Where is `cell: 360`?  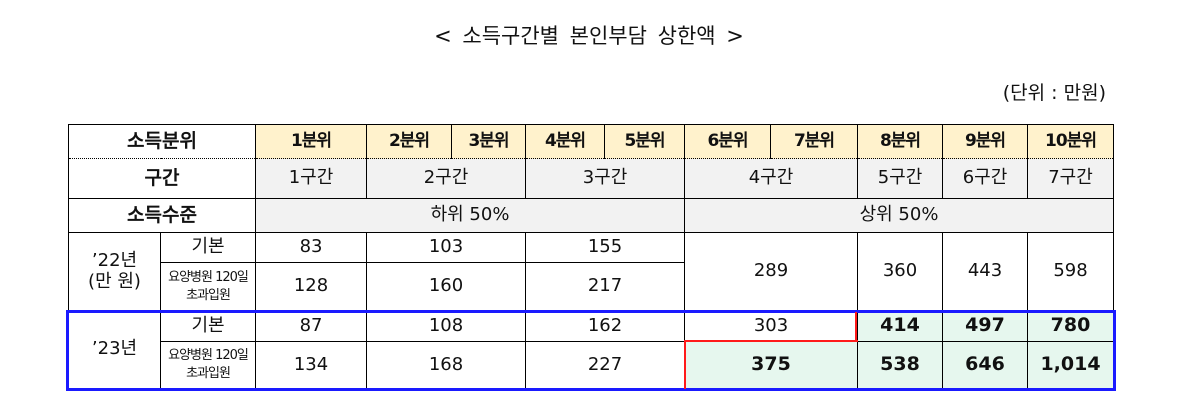
cell: 360 is located at coordinates (900, 271).